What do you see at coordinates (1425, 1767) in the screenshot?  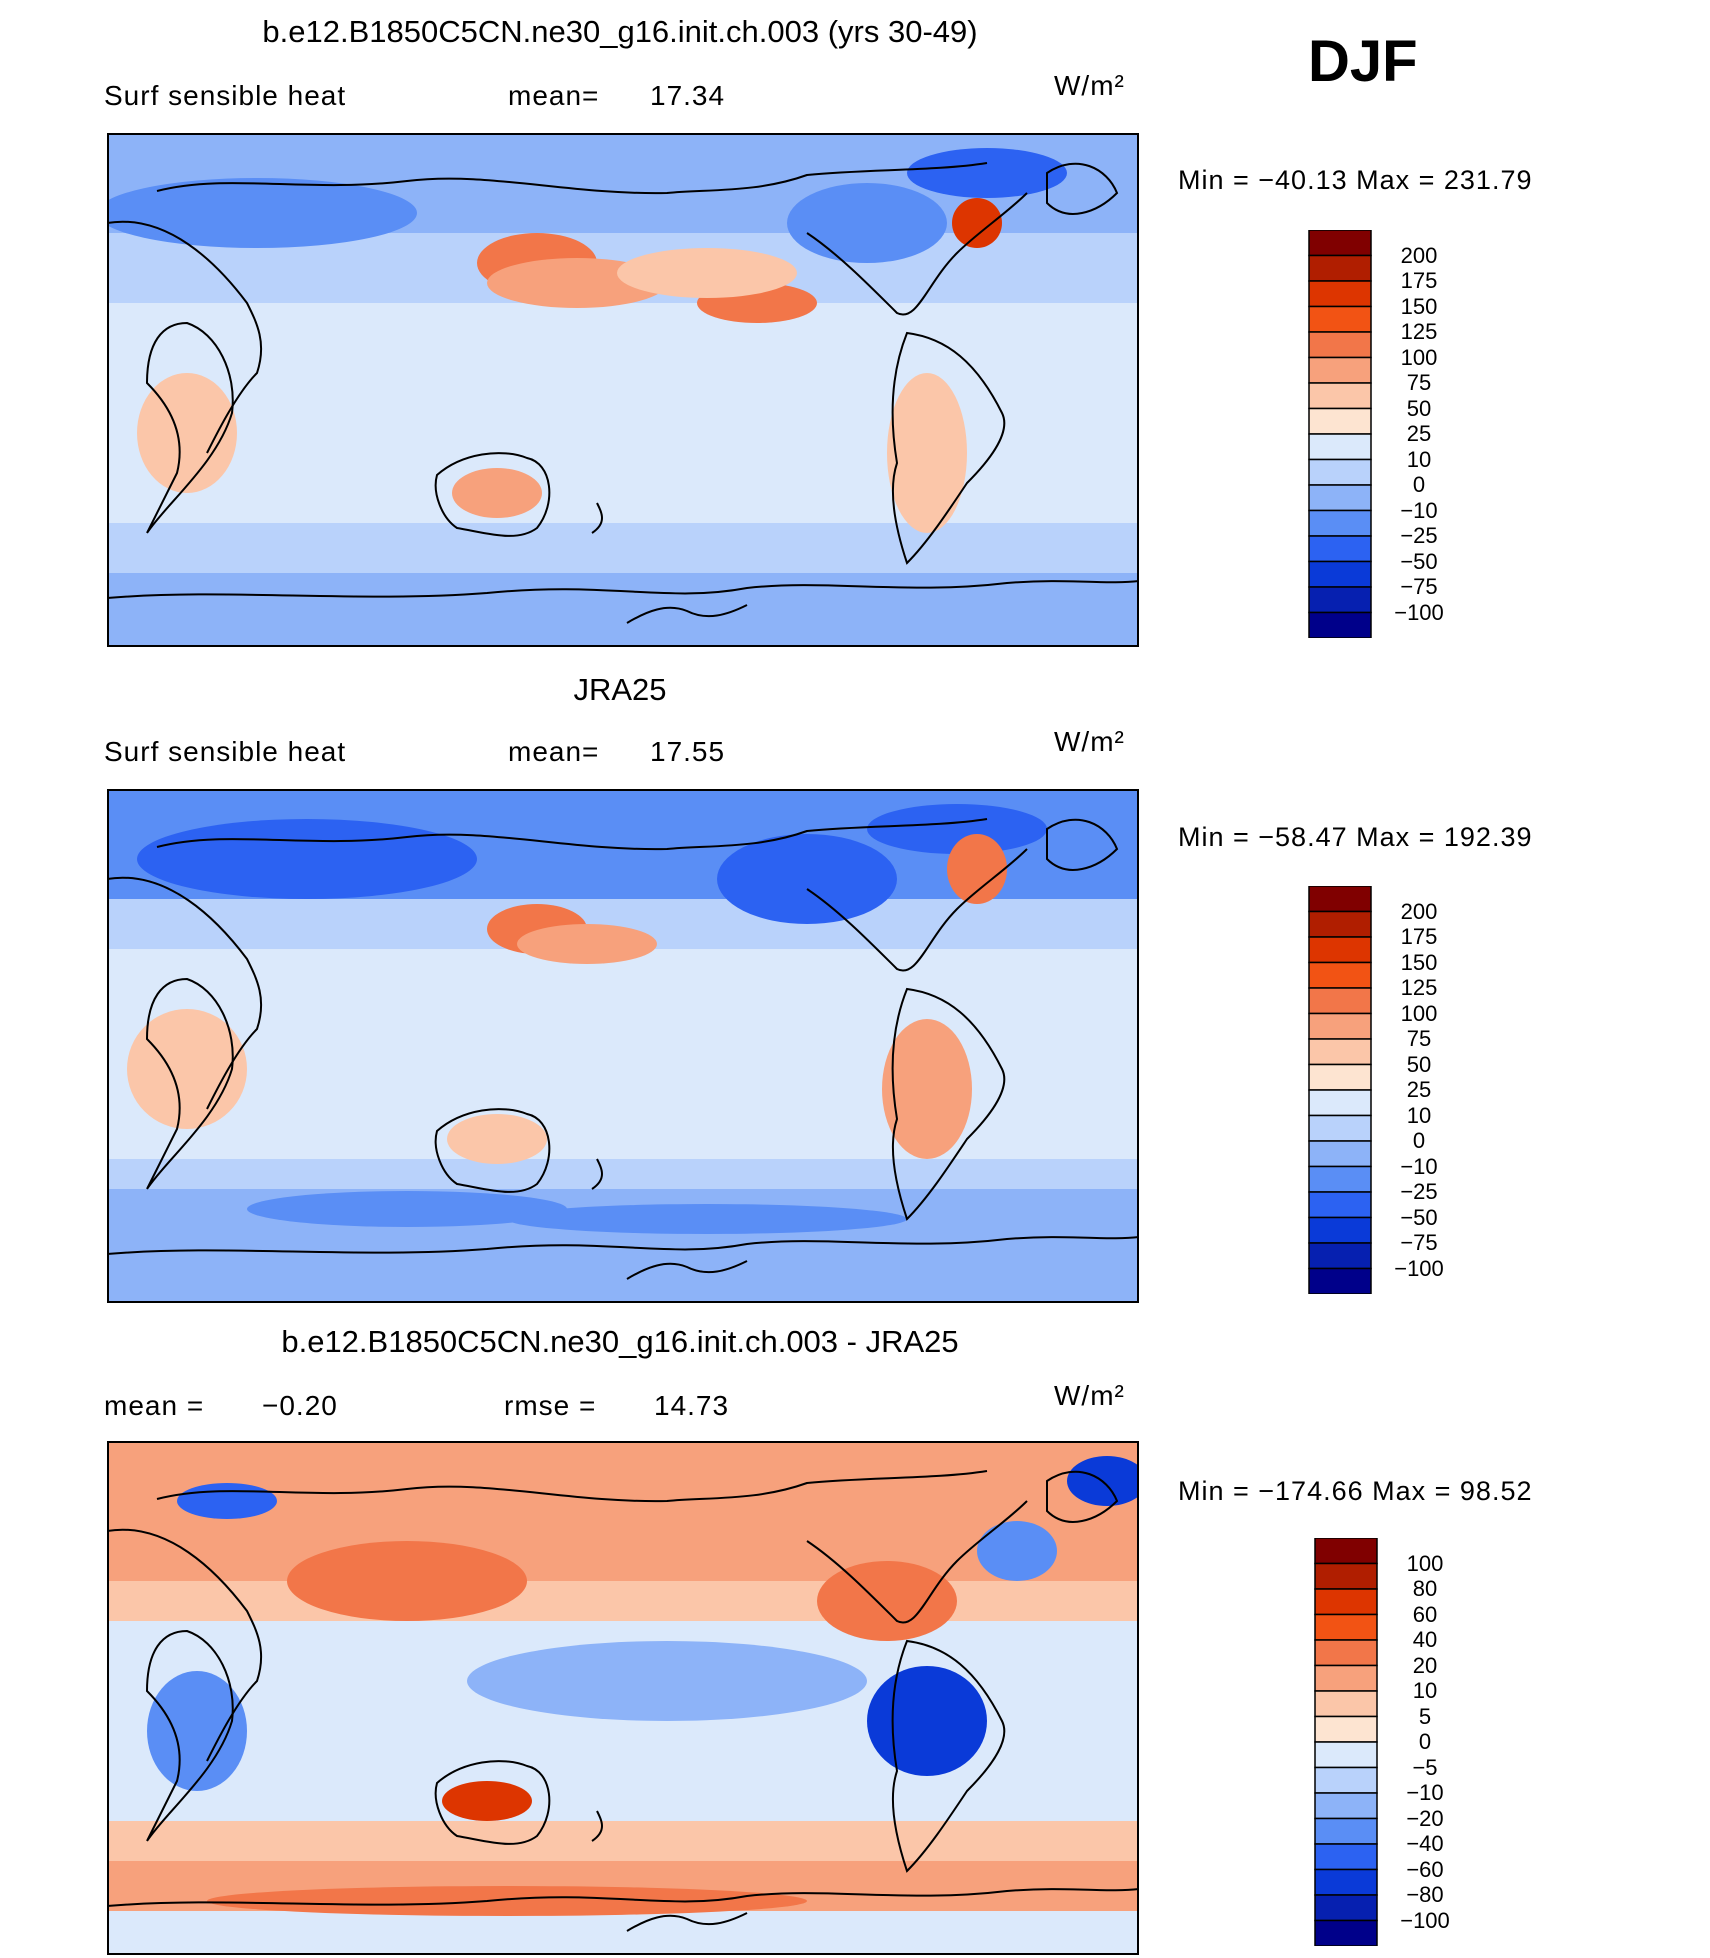 I see `colorbar-tick-label: −5` at bounding box center [1425, 1767].